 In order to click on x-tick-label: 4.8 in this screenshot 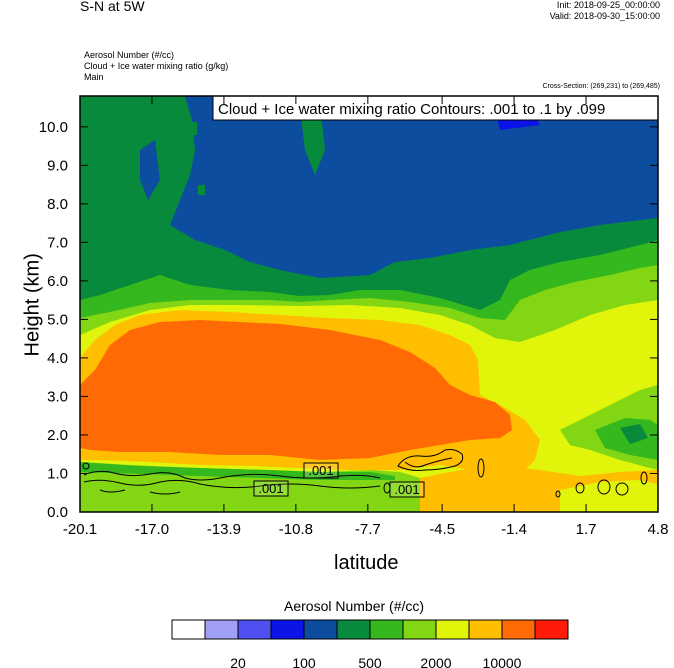, I will do `click(658, 529)`.